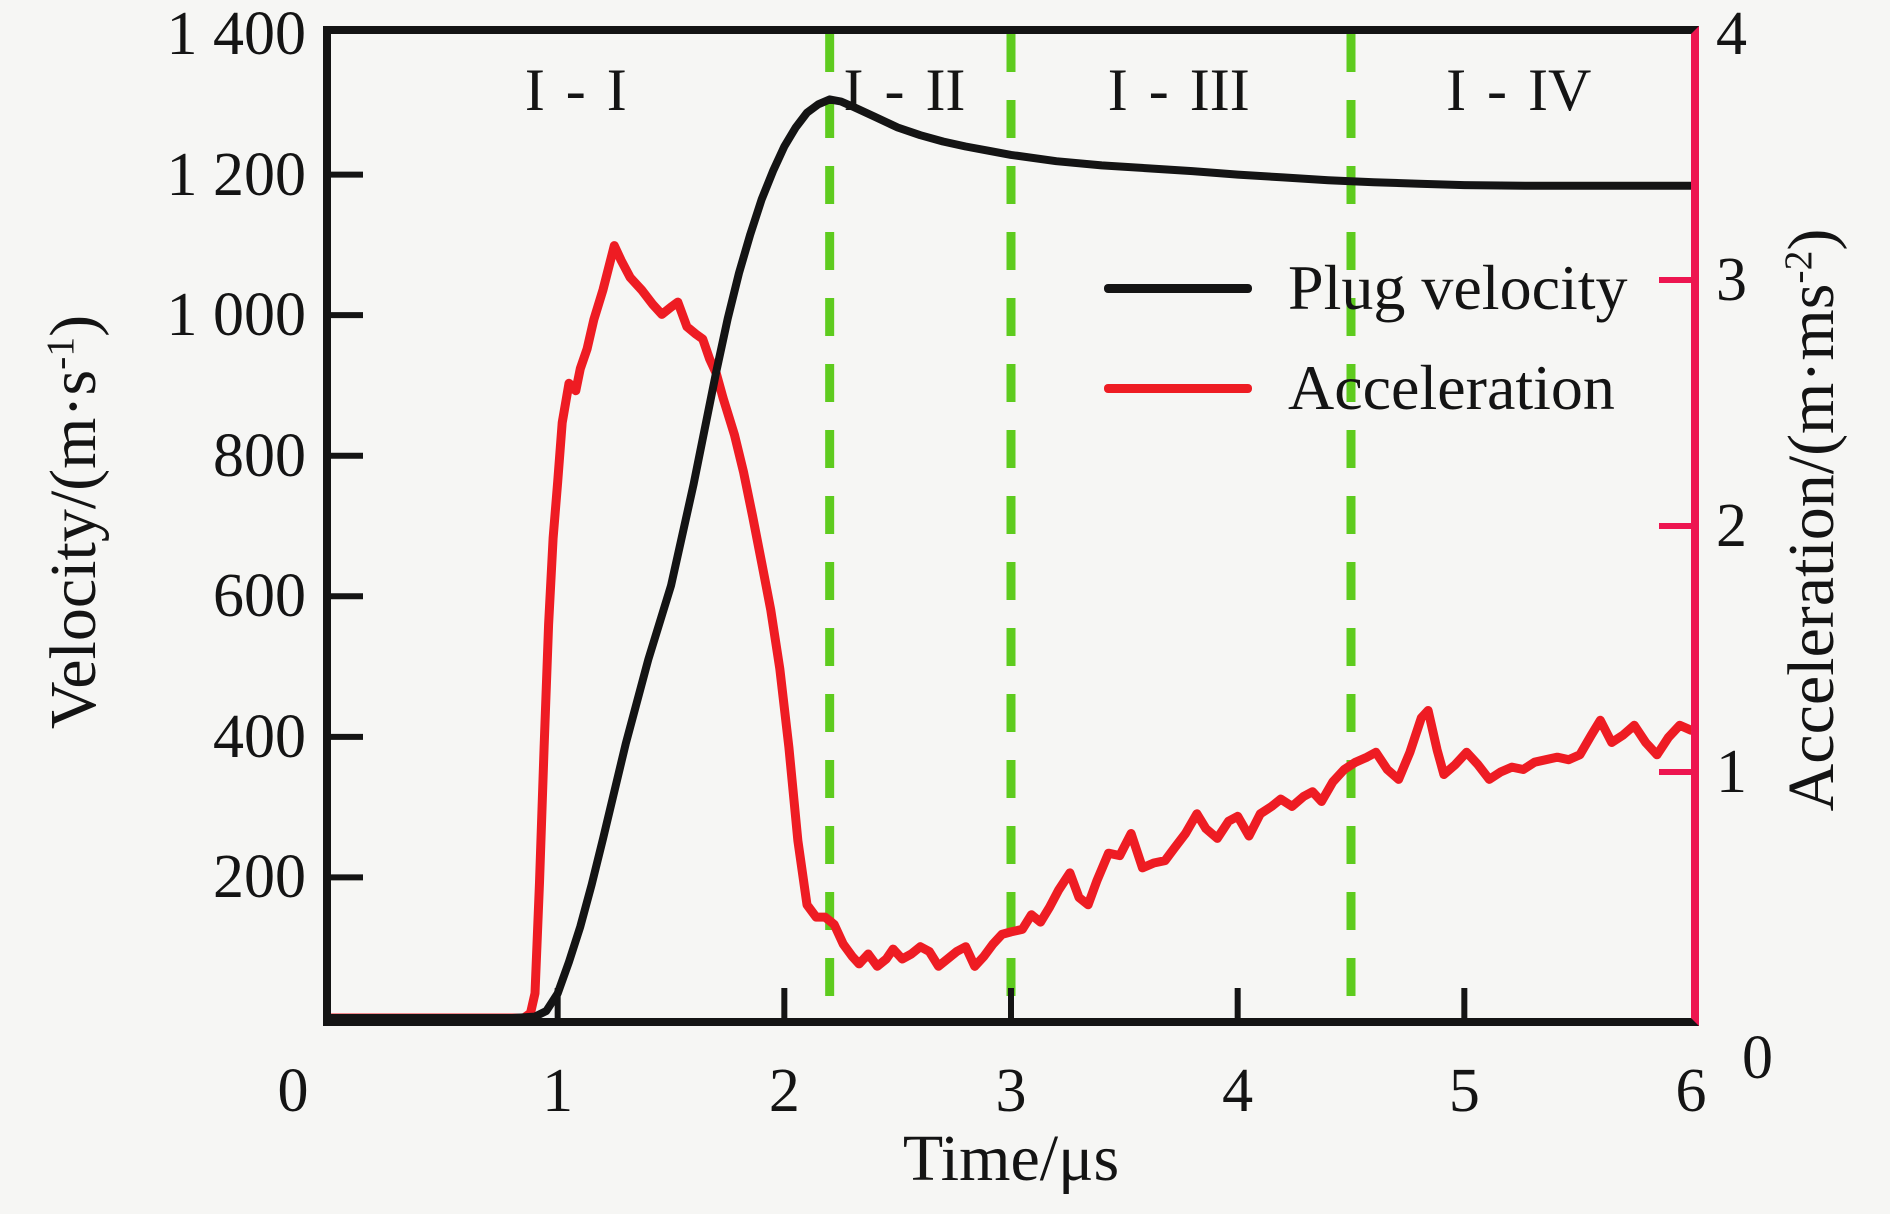  Describe the element at coordinates (293, 1091) in the screenshot. I see `x-tick-label-0: 0` at that location.